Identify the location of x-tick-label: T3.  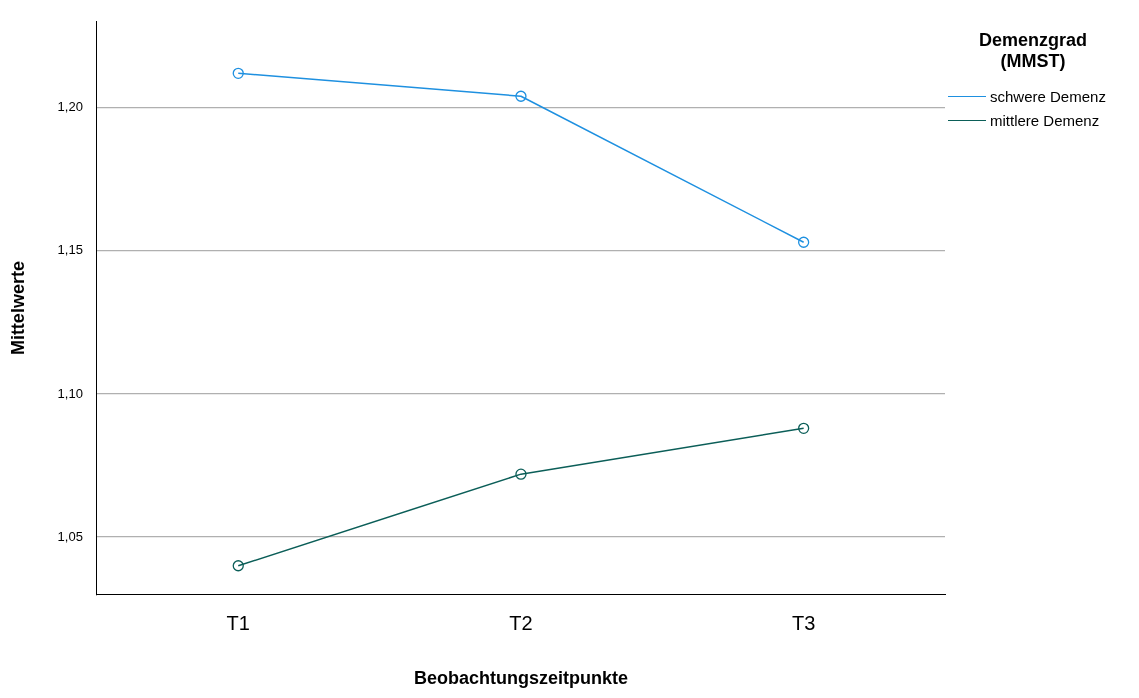
(803, 622).